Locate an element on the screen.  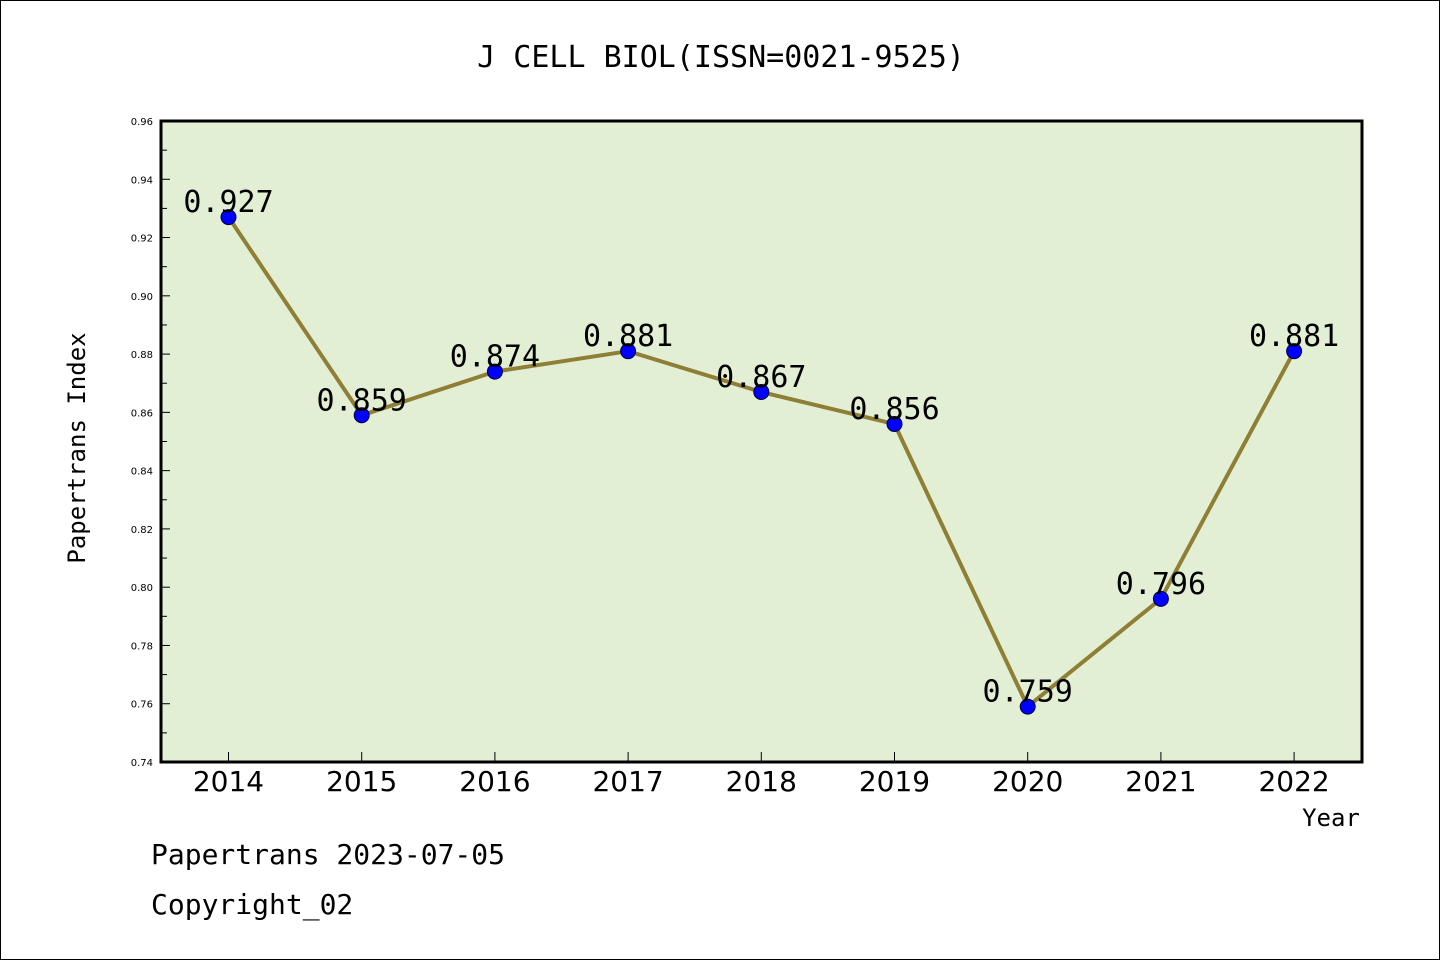
y-tick-label-0.84: 0.84 is located at coordinates (142, 472).